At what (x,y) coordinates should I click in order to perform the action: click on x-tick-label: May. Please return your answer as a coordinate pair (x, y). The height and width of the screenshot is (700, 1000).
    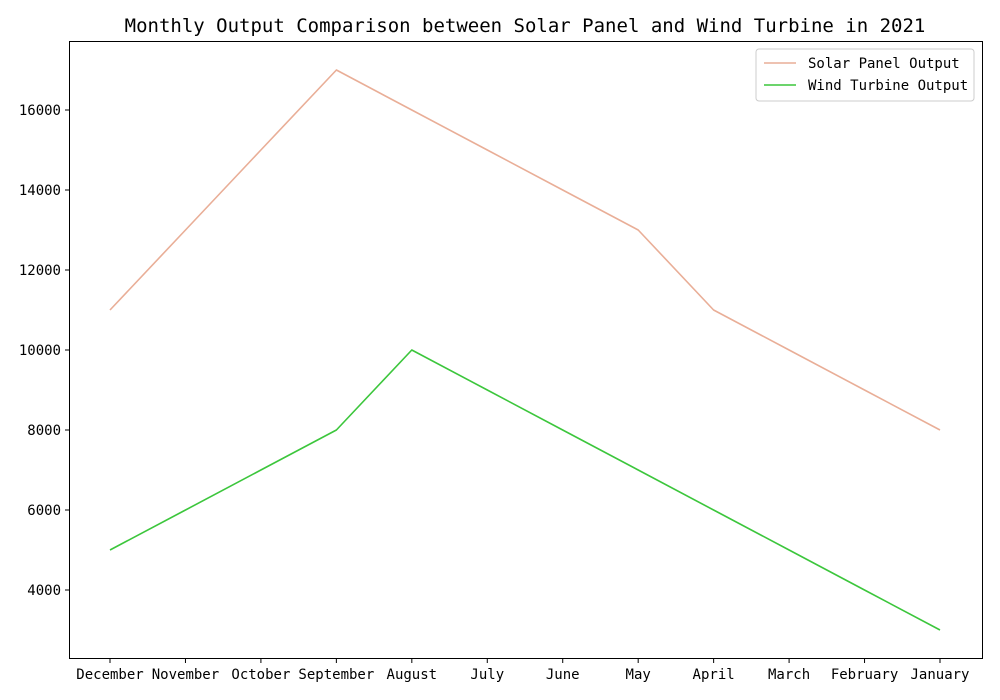
    Looking at the image, I should click on (638, 675).